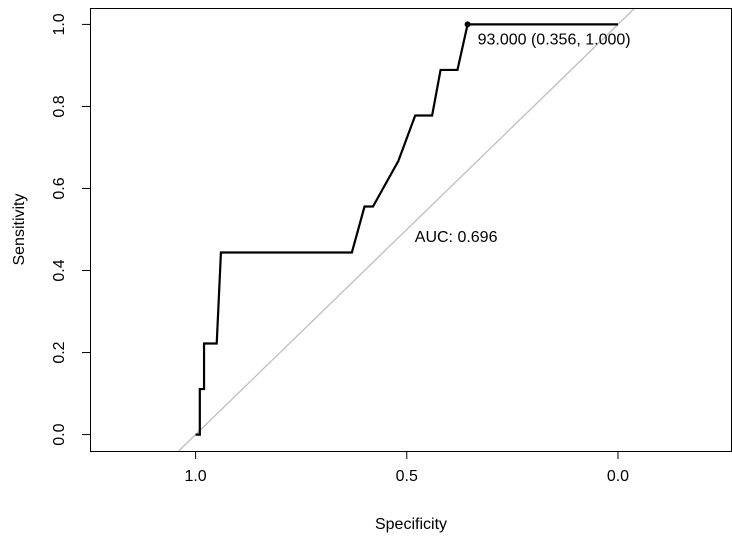 This screenshot has height=541, width=732. I want to click on y-tick-label: 0.0, so click(59, 434).